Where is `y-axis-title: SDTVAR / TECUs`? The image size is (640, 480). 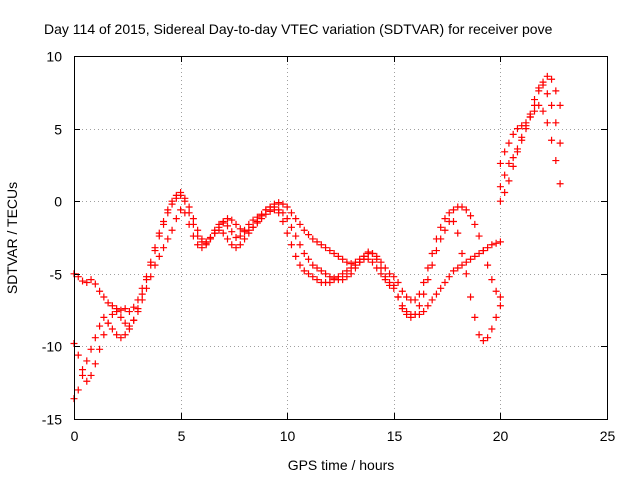 y-axis-title: SDTVAR / TECUs is located at coordinates (12, 238).